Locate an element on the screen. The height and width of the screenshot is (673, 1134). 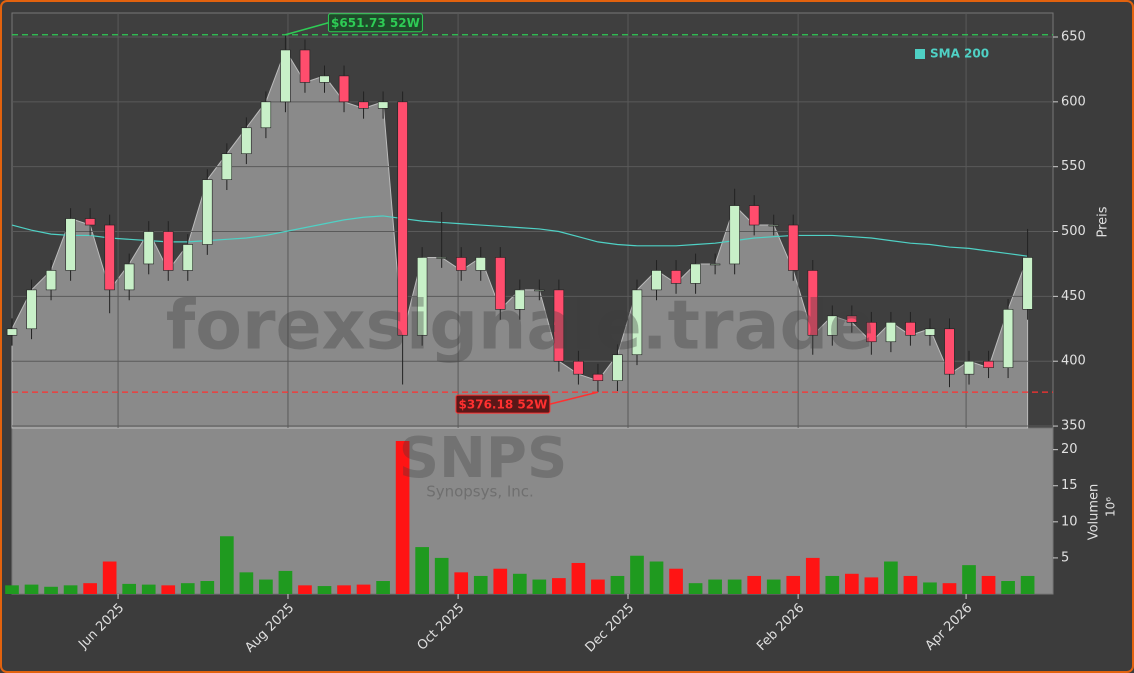
volume-tick-label: 10 is located at coordinates (1069, 521).